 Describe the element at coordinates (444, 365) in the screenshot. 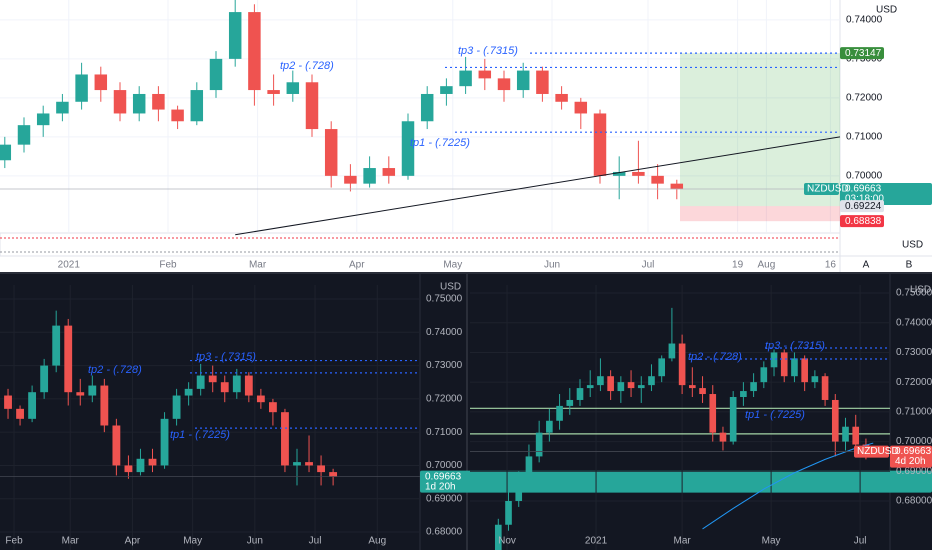

I see `y-tick-label: 0.73000` at that location.